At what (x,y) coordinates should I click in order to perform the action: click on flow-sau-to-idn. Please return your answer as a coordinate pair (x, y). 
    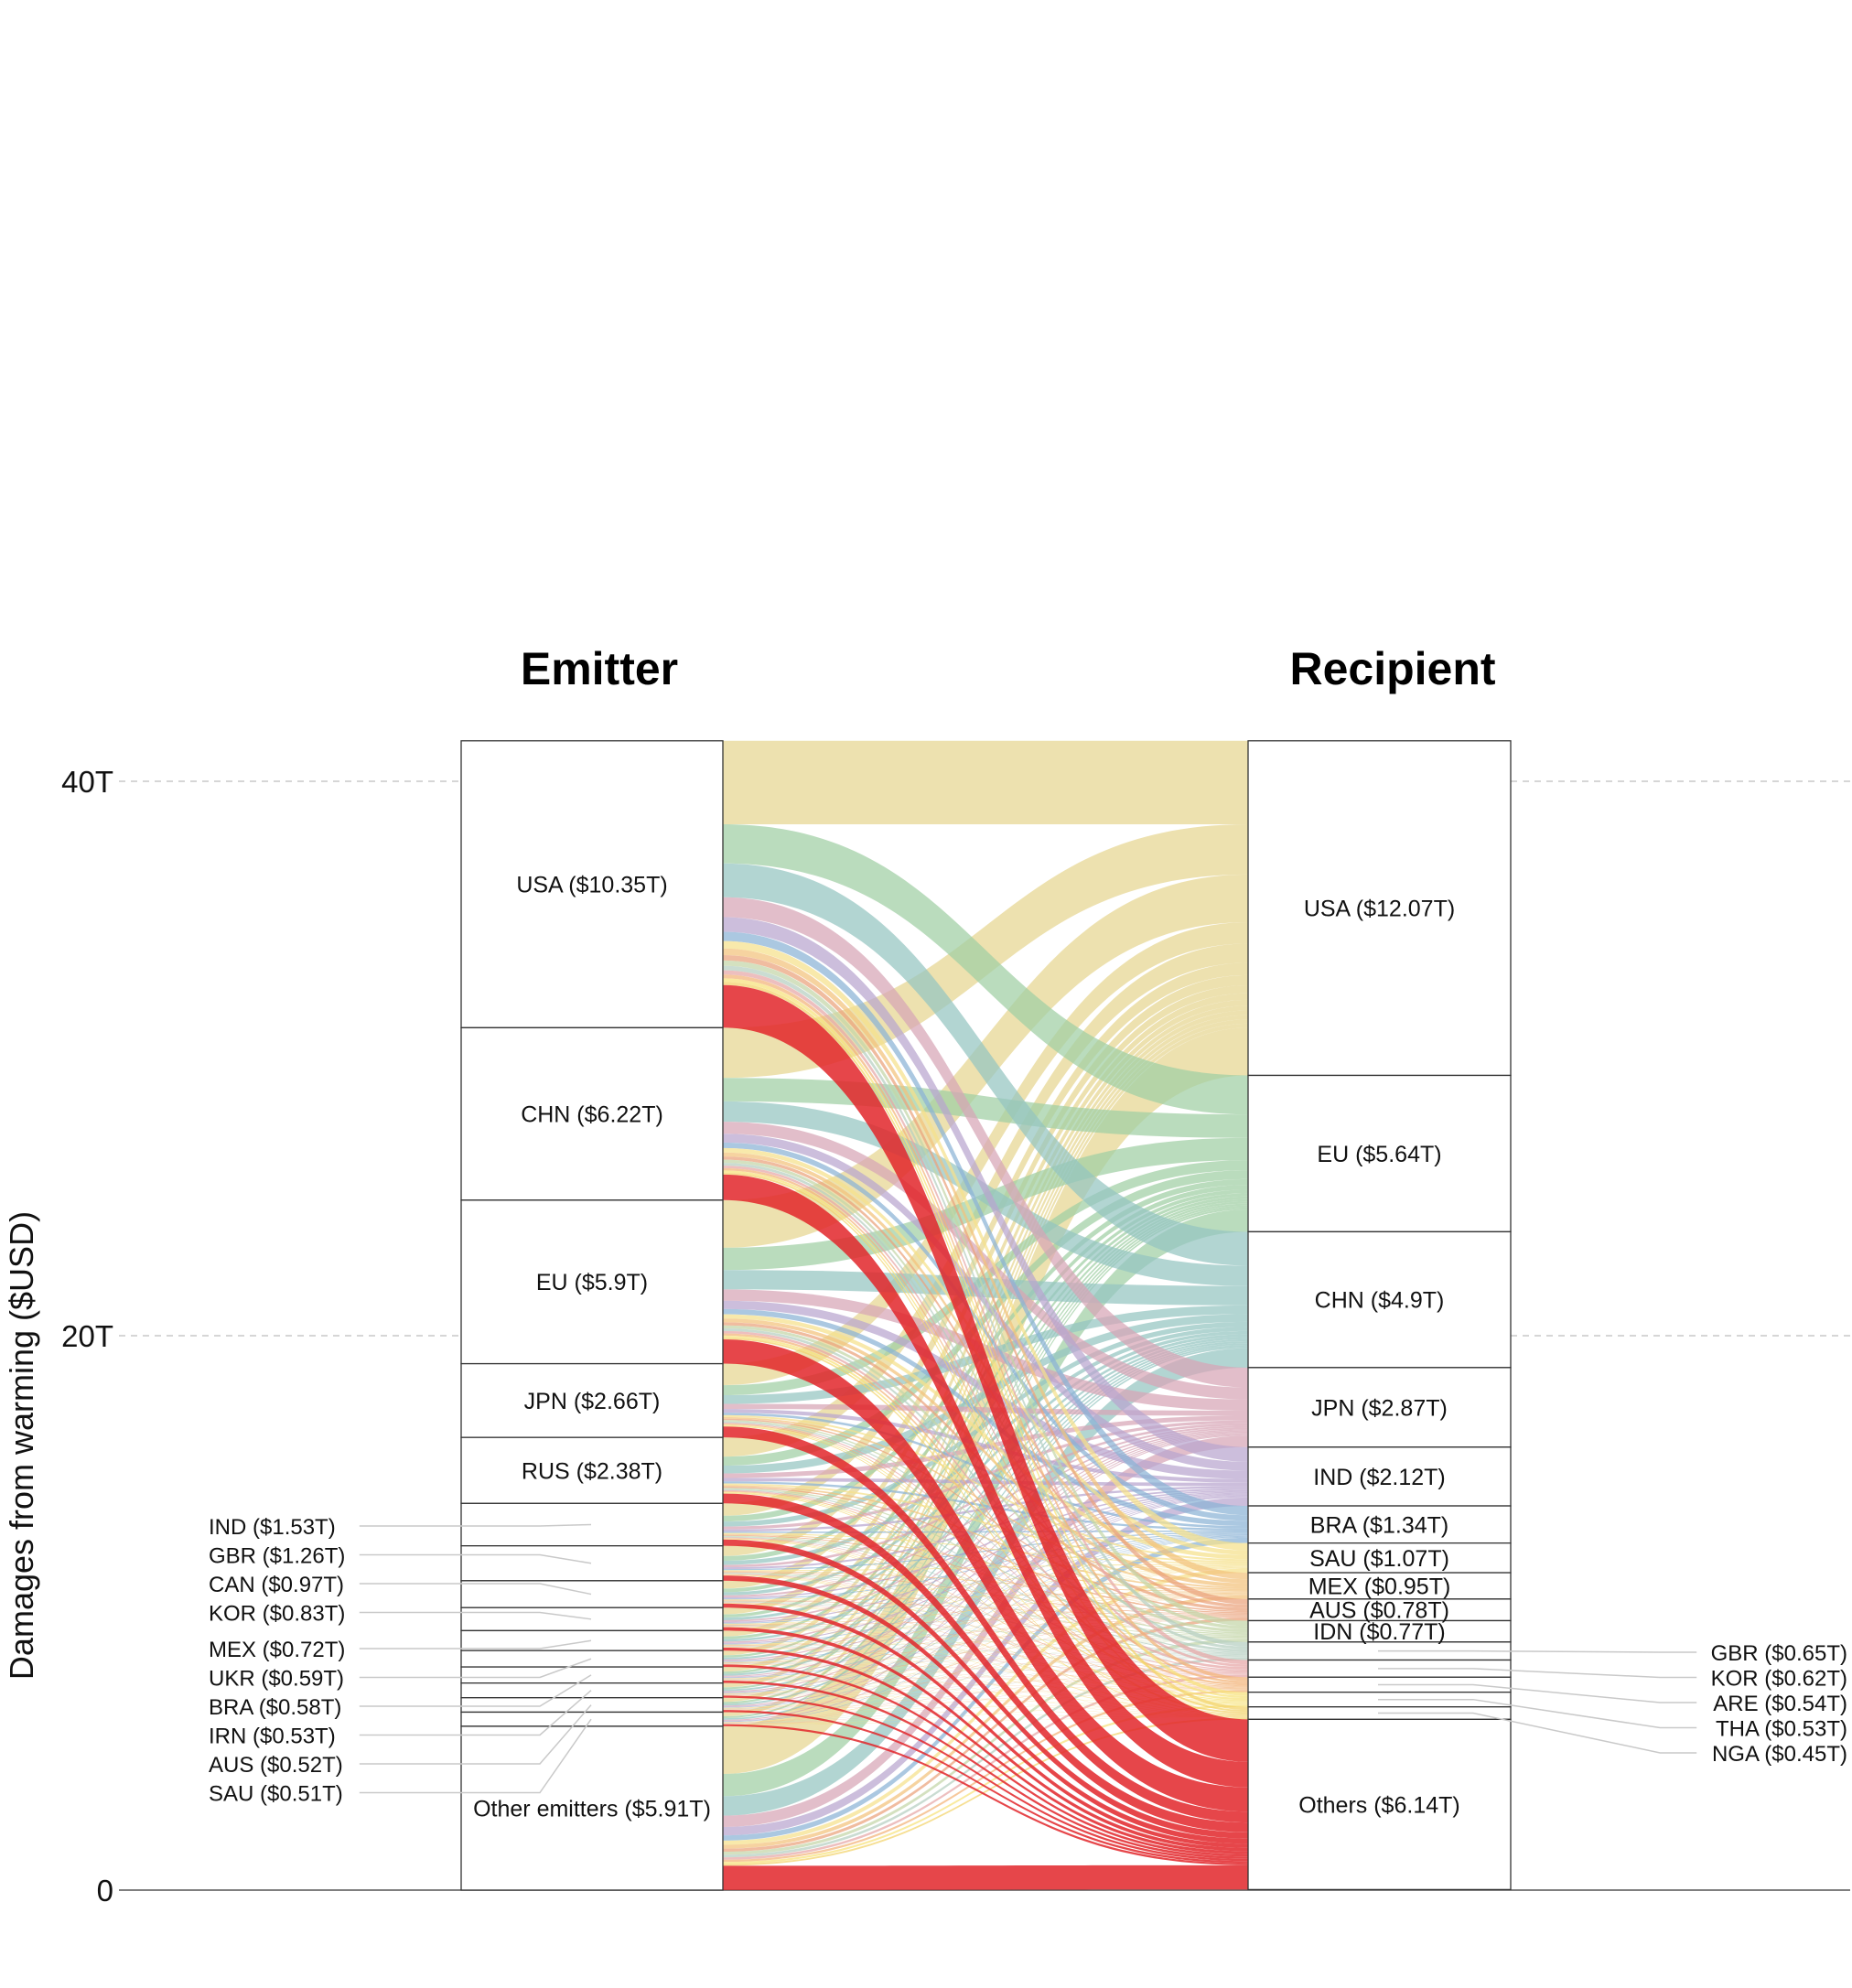
    Looking at the image, I should click on (985, 1681).